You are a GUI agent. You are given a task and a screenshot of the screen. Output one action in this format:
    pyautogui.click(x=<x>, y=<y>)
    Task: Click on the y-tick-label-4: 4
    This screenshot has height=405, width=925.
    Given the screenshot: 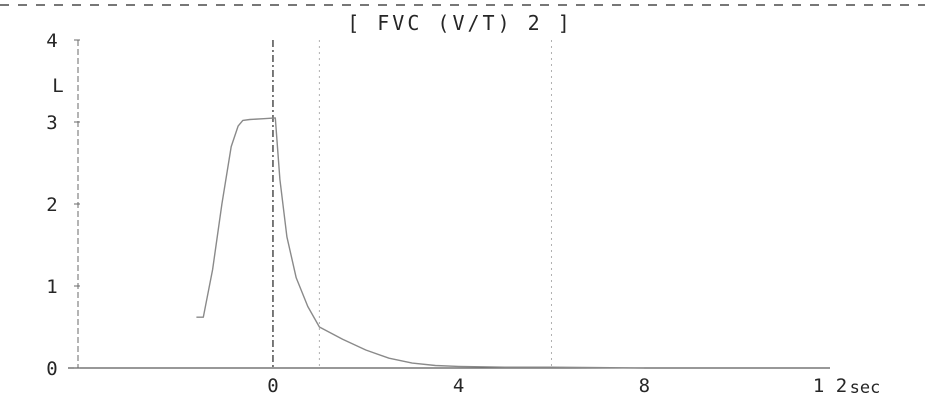 What is the action you would take?
    pyautogui.click(x=51, y=41)
    